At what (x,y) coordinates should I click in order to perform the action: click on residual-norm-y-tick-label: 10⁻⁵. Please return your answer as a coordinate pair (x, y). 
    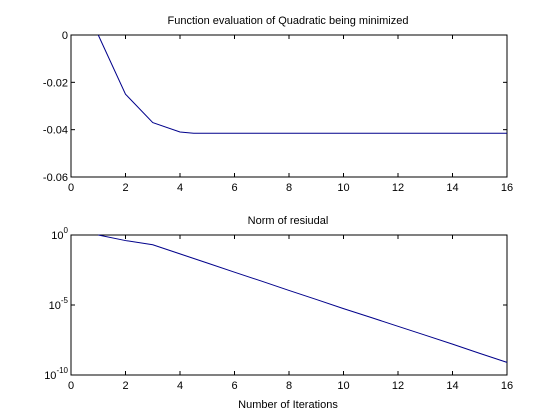
    Looking at the image, I should click on (59, 304).